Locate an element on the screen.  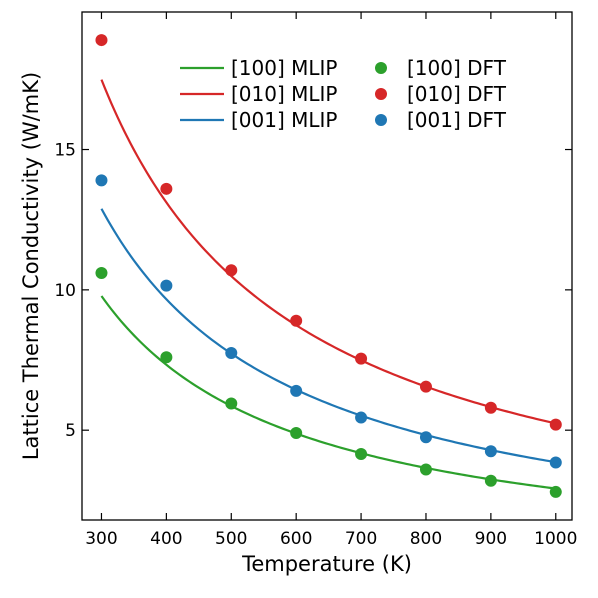
legend-label: [100] MLIP is located at coordinates (284, 68).